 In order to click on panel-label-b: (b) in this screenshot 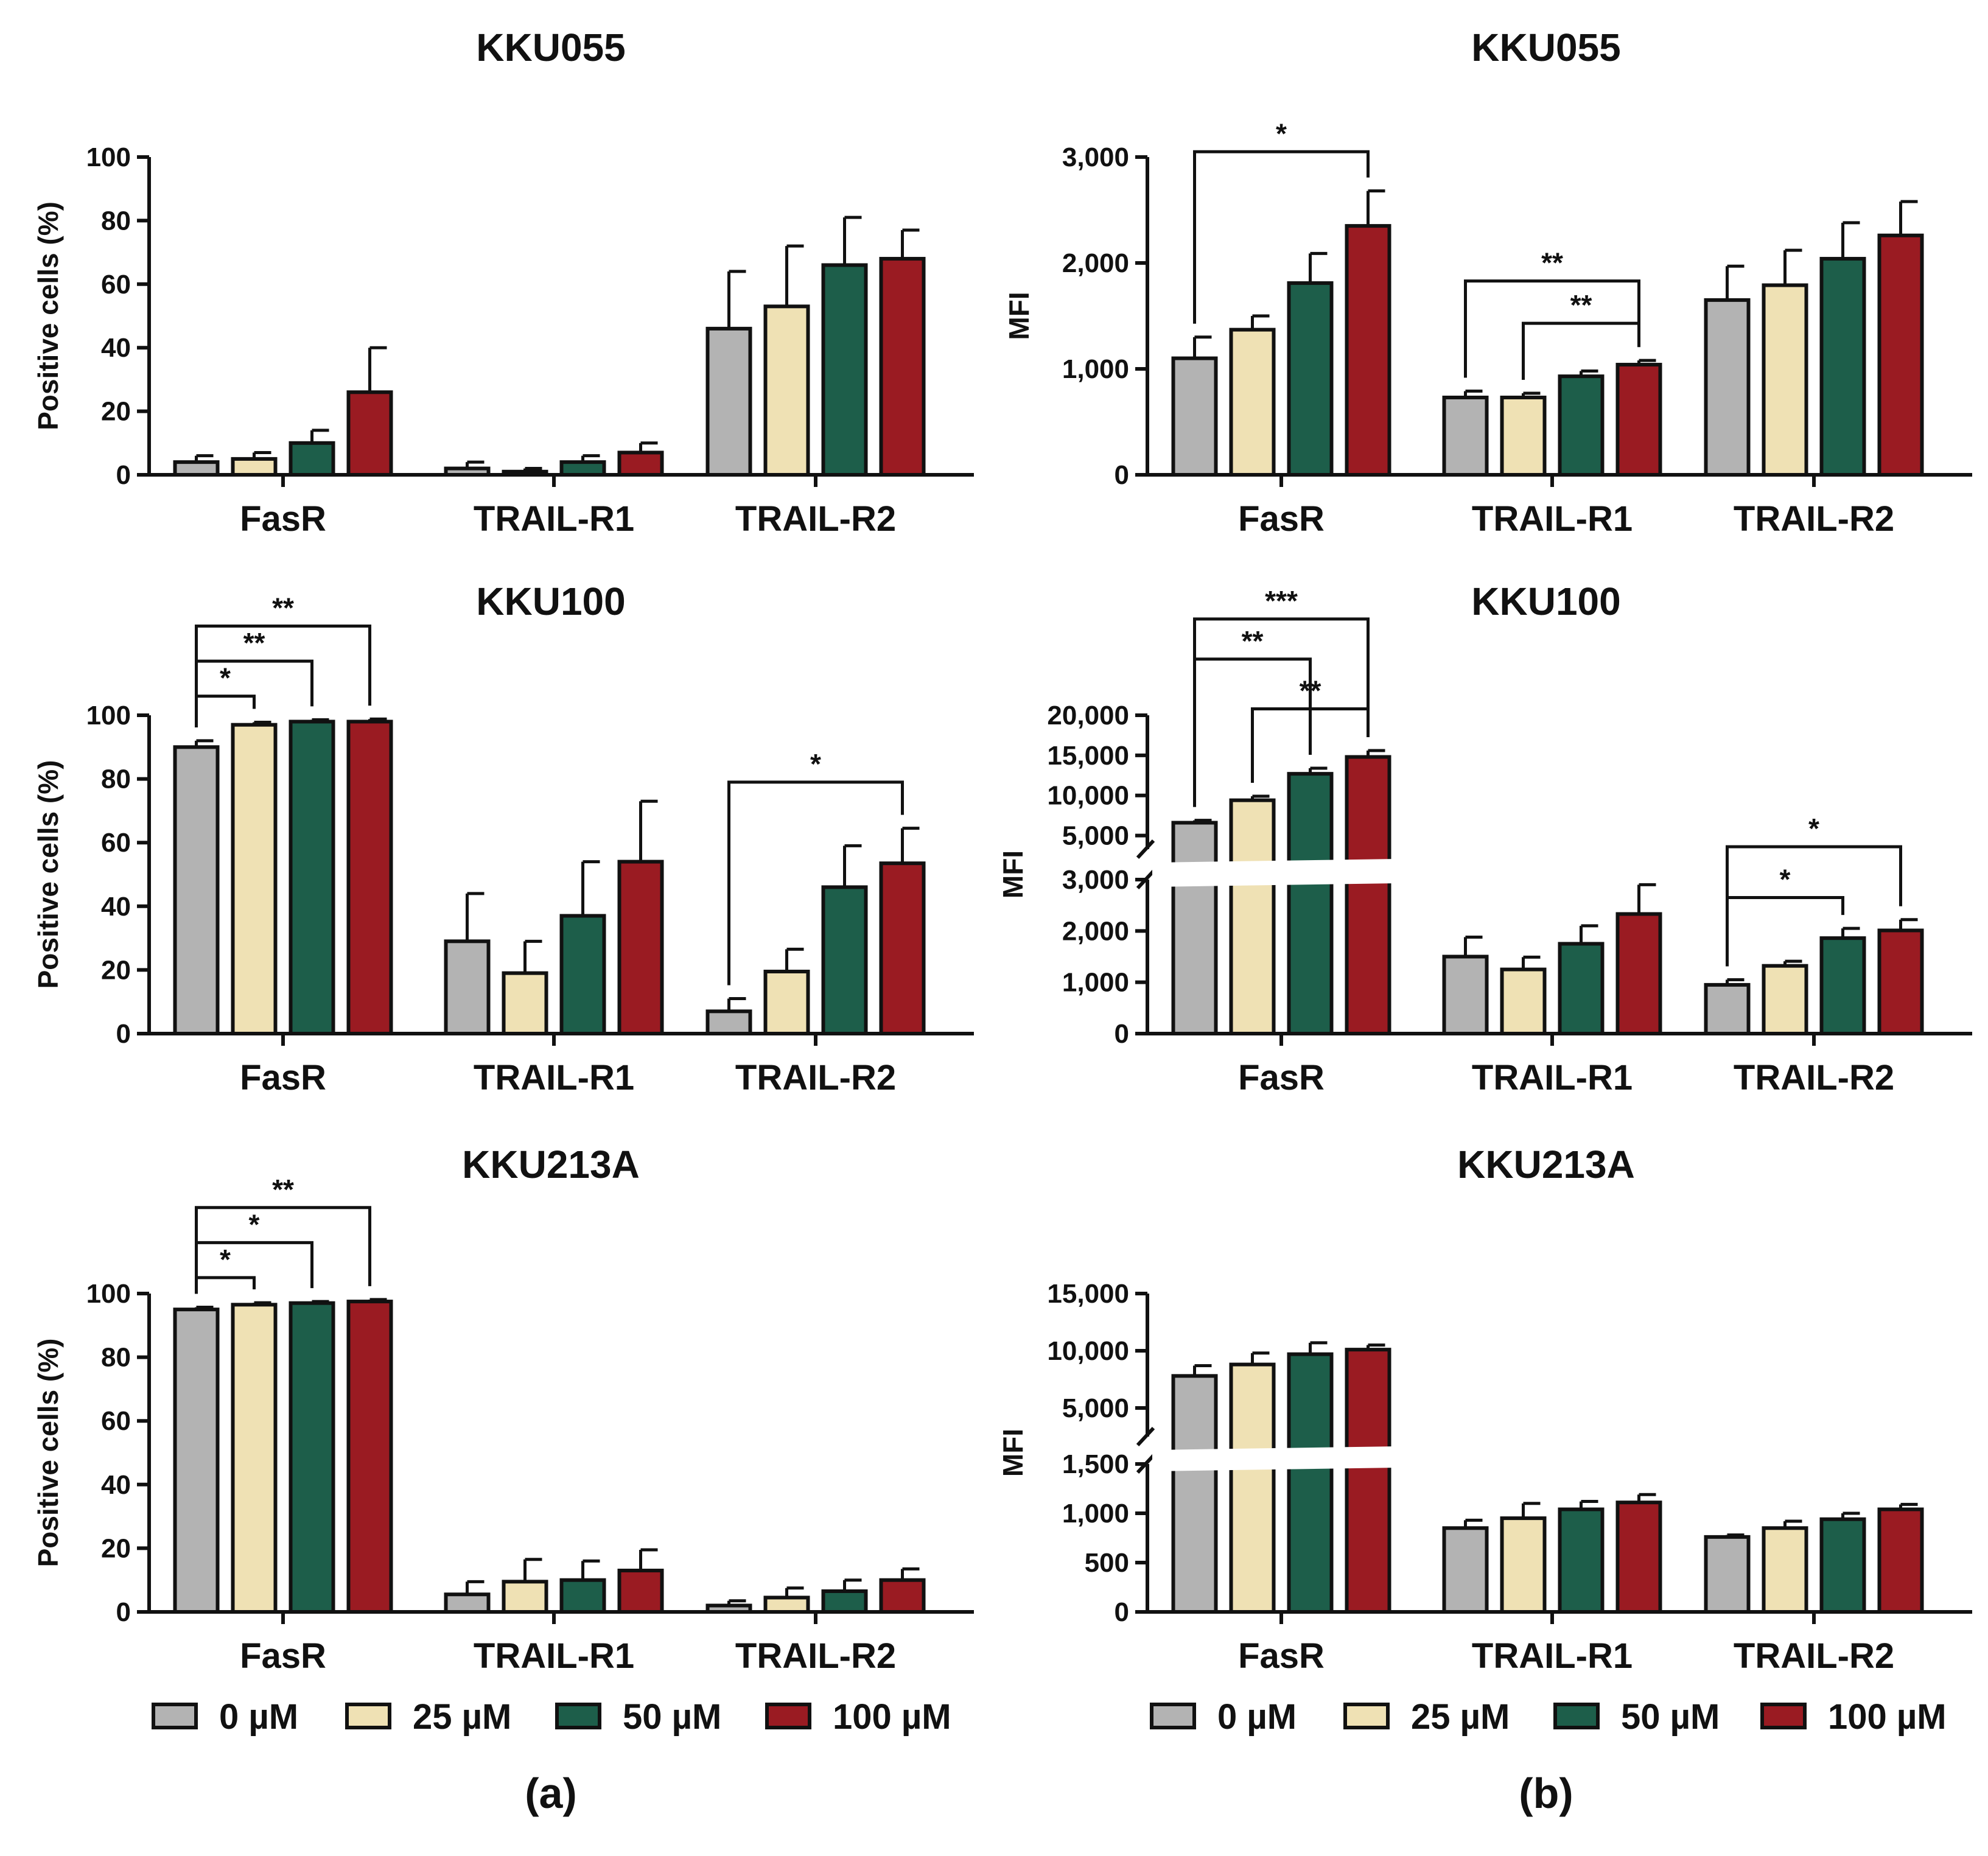, I will do `click(1546, 1794)`.